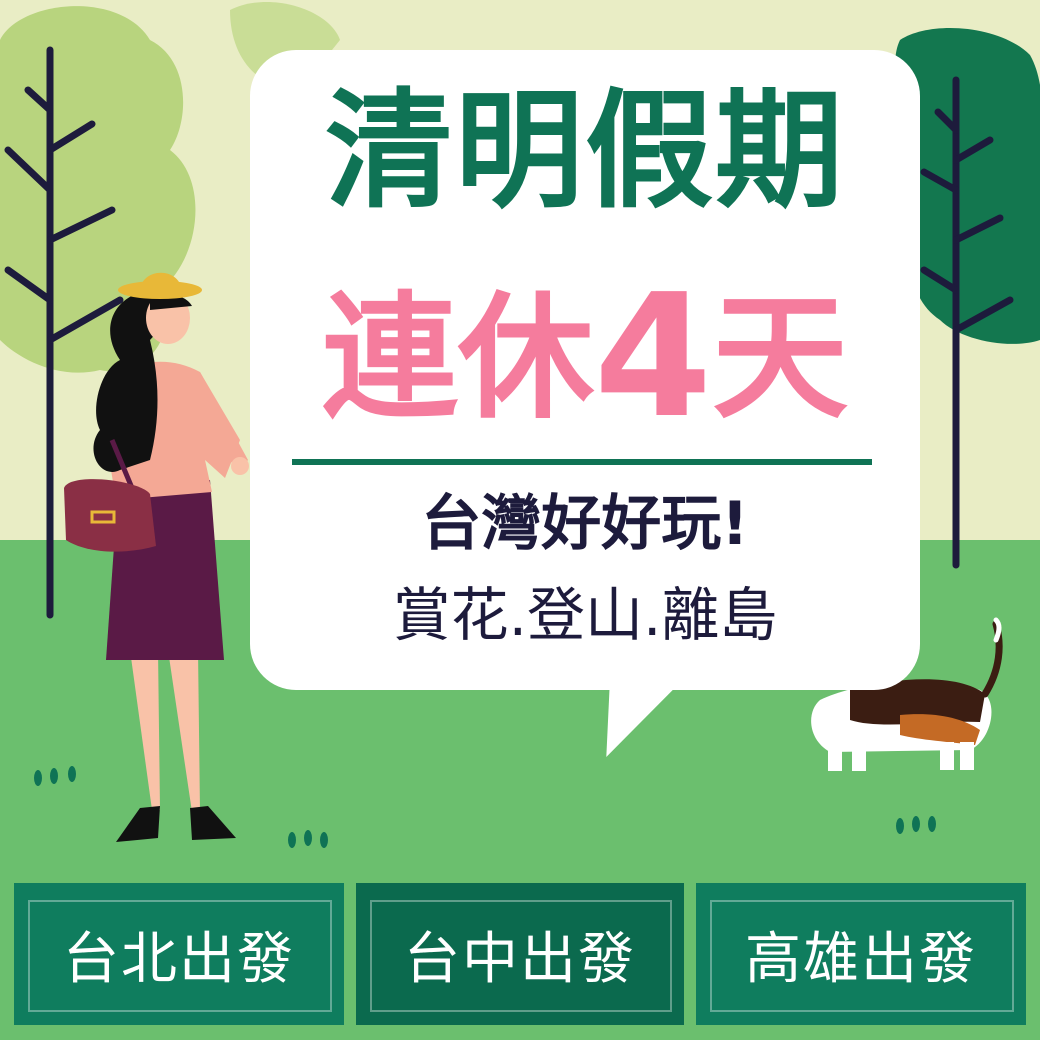 Image resolution: width=1040 pixels, height=1040 pixels. Describe the element at coordinates (156, 557) in the screenshot. I see `woman-illustration` at that location.